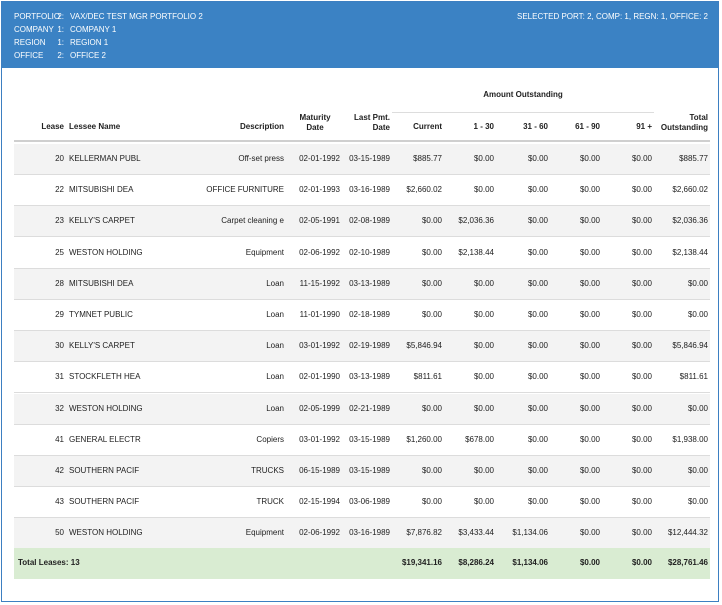 The image size is (722, 605). What do you see at coordinates (59, 314) in the screenshot?
I see `cell-lease: 29` at bounding box center [59, 314].